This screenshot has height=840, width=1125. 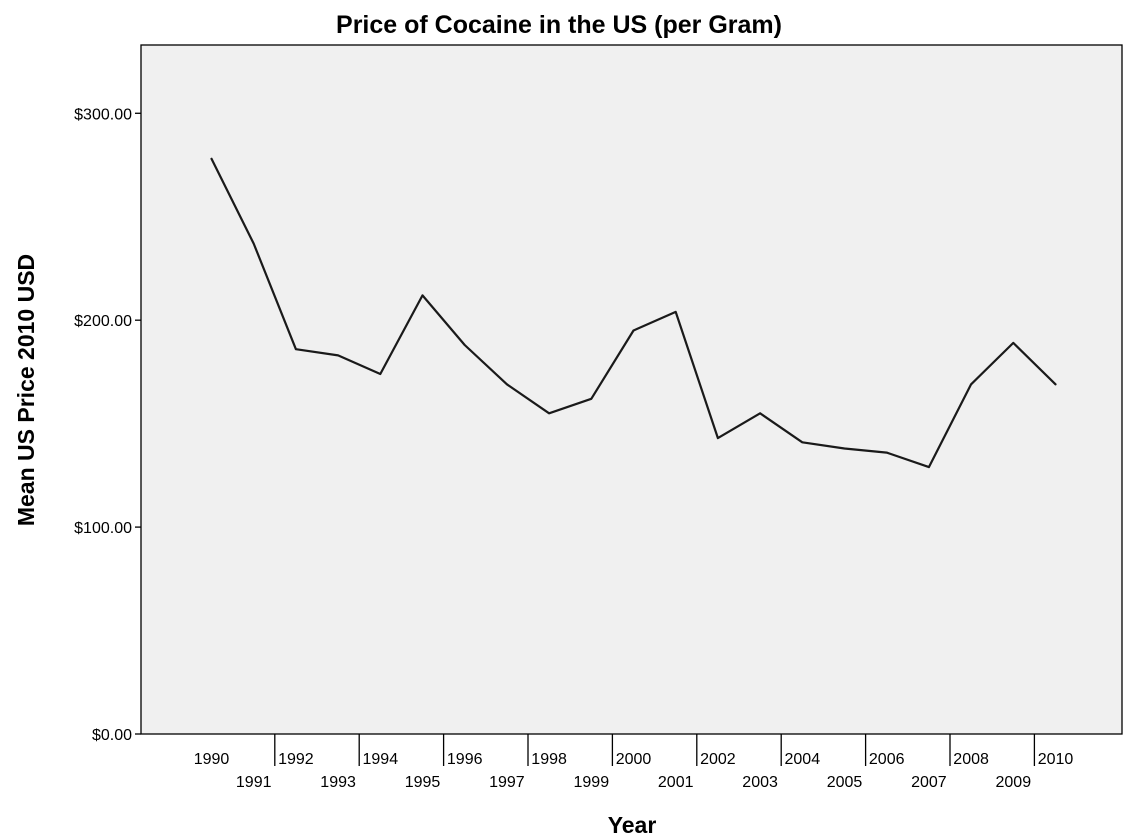 What do you see at coordinates (112, 735) in the screenshot?
I see `y-tick-label: $0.00` at bounding box center [112, 735].